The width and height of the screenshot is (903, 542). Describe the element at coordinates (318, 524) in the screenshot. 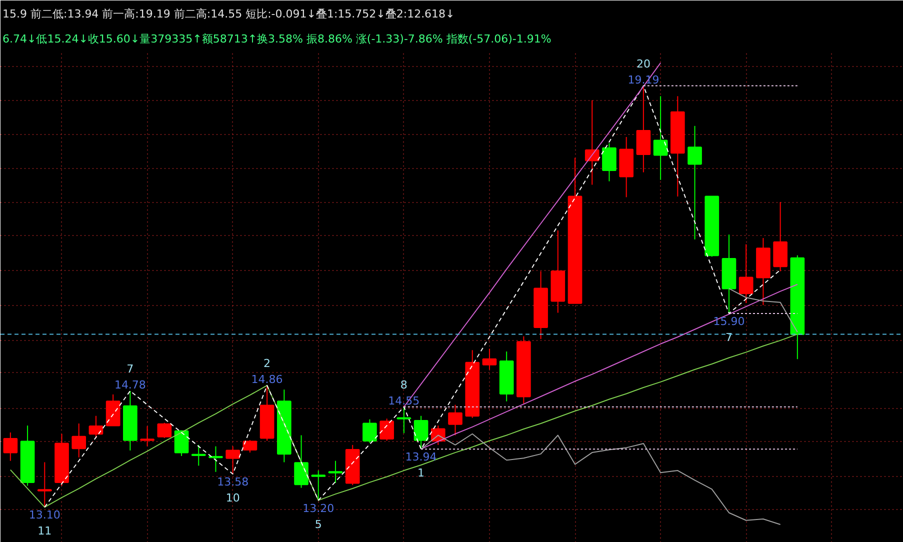

I see `annotation: 5` at that location.